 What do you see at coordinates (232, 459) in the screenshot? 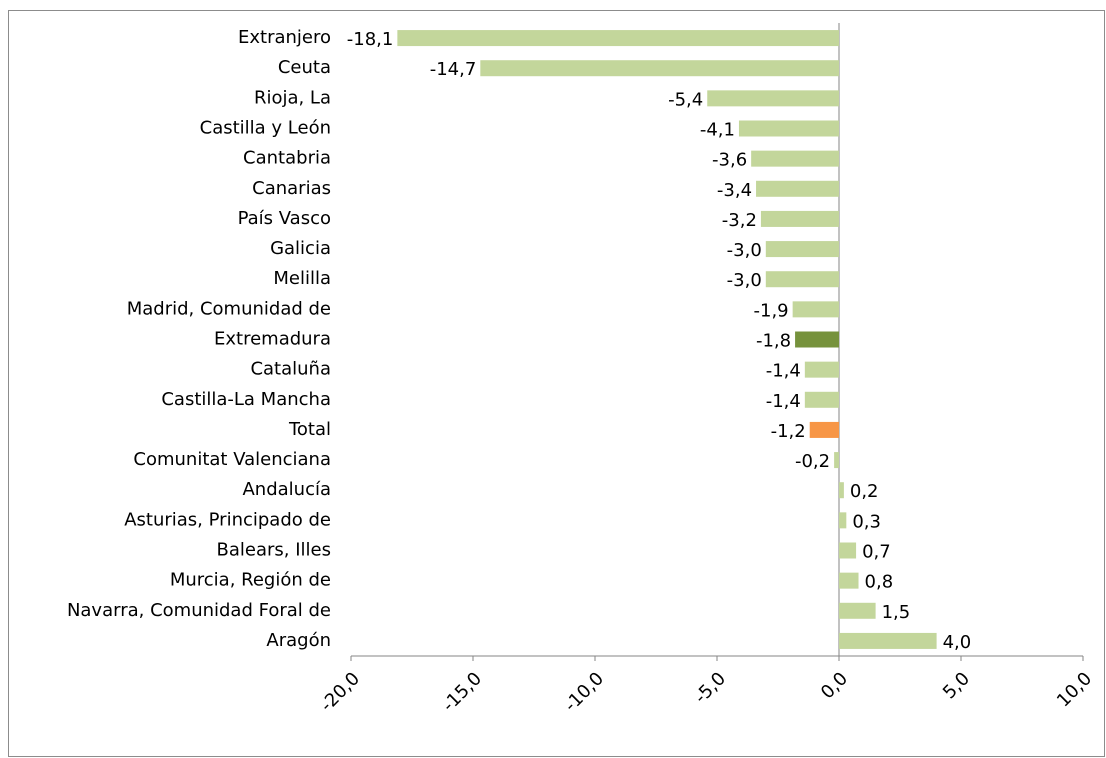
I see `y-tick-label: Comunitat Valenciana` at bounding box center [232, 459].